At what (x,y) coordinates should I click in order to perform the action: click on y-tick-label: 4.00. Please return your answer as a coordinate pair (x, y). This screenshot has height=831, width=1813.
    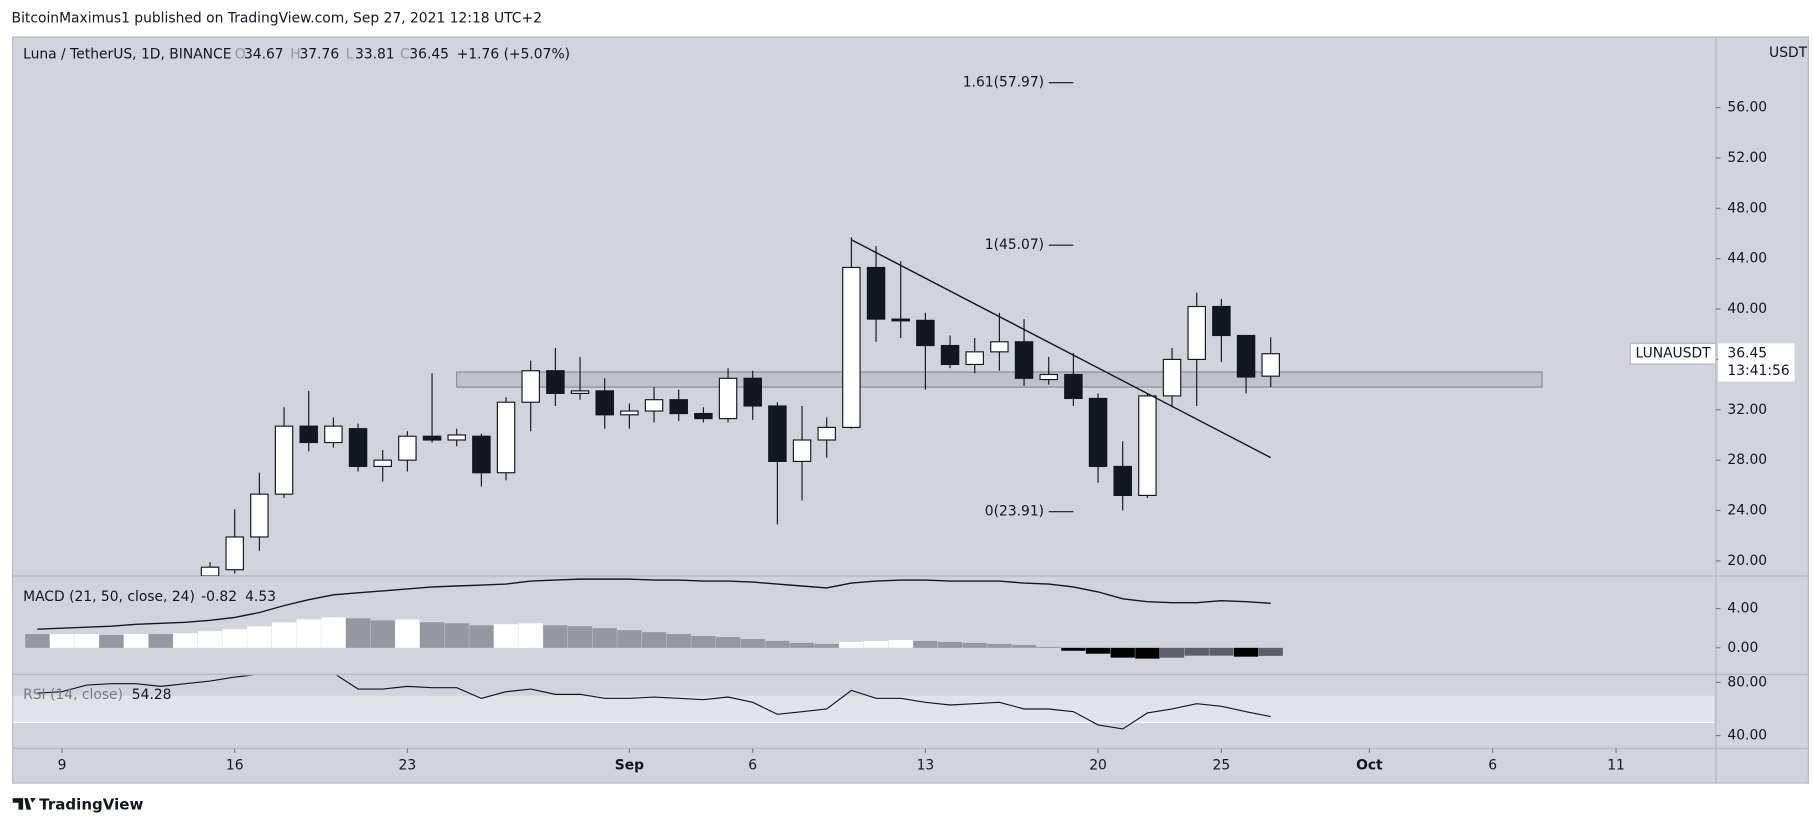
    Looking at the image, I should click on (1742, 609).